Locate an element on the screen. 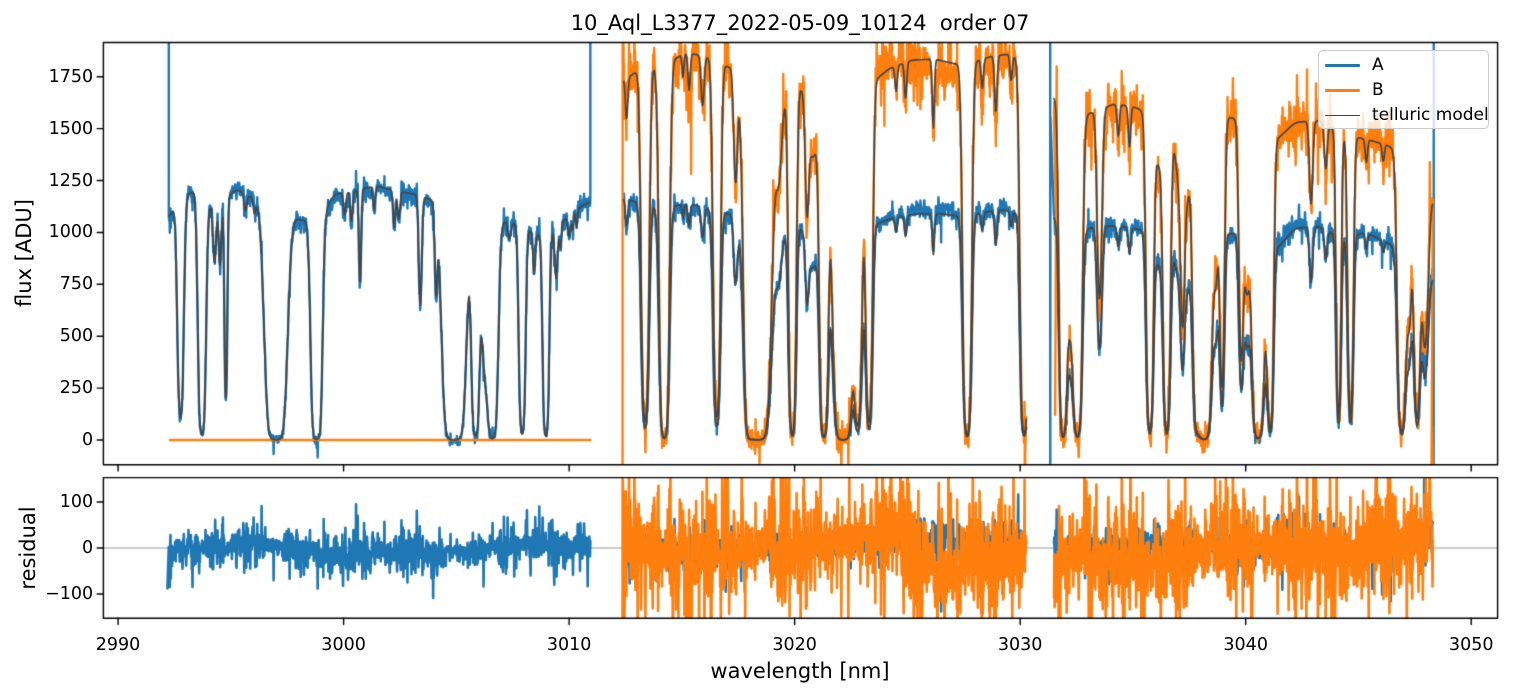  legend-entry-label: B is located at coordinates (1378, 90).